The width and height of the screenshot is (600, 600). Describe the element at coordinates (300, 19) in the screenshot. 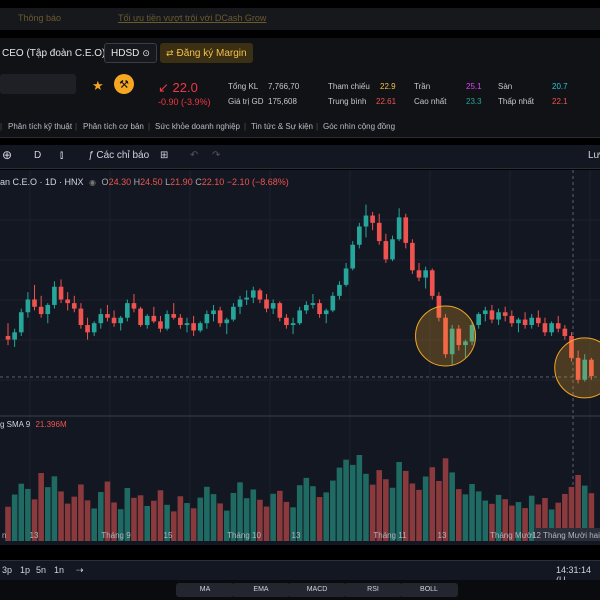

I see `notice-strip` at that location.